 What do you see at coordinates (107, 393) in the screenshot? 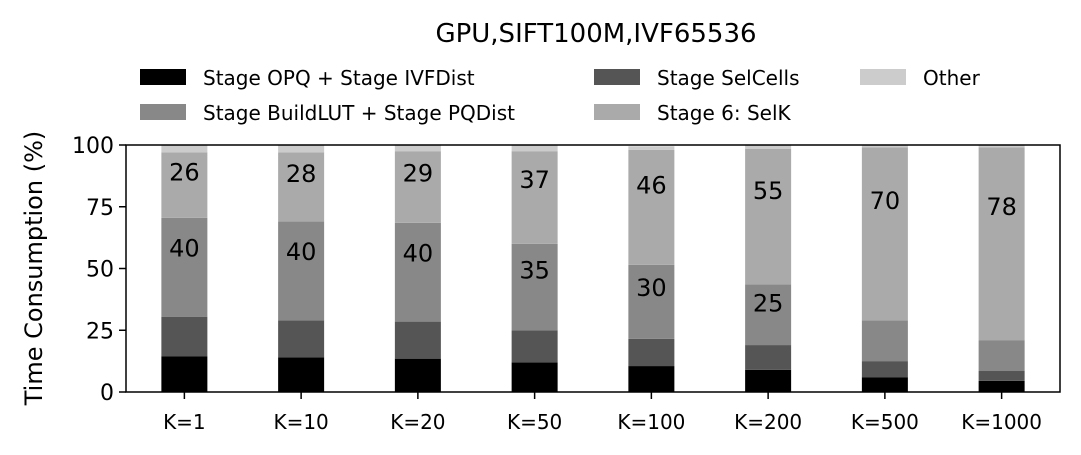
I see `y-tick-label: 0` at bounding box center [107, 393].